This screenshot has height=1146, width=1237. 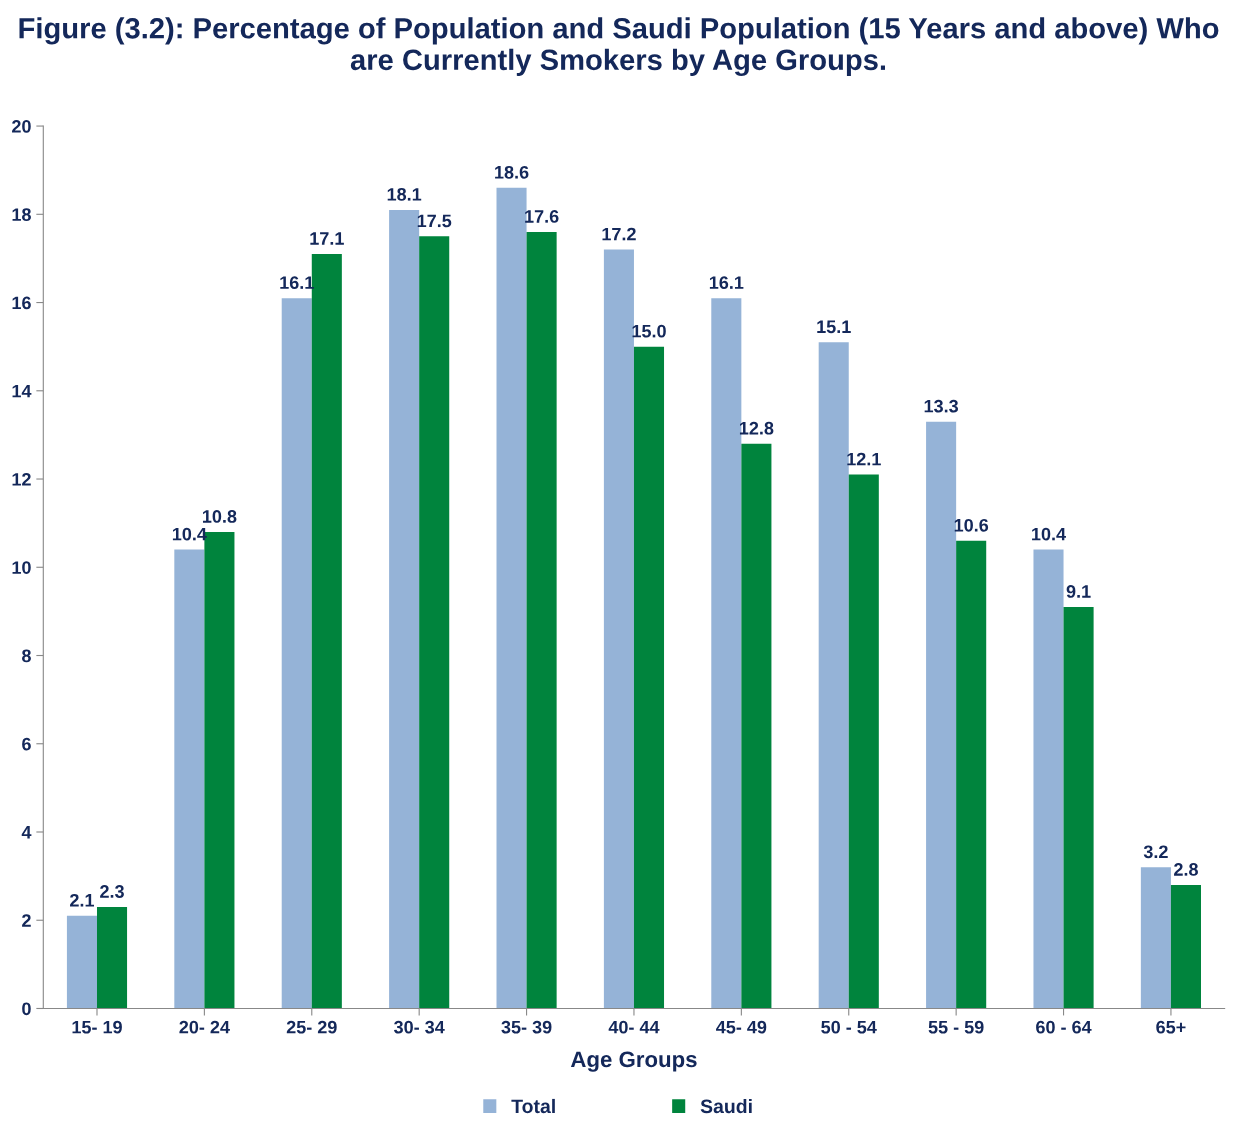 I want to click on x-tick-label: 55 - 59, so click(x=956, y=1027).